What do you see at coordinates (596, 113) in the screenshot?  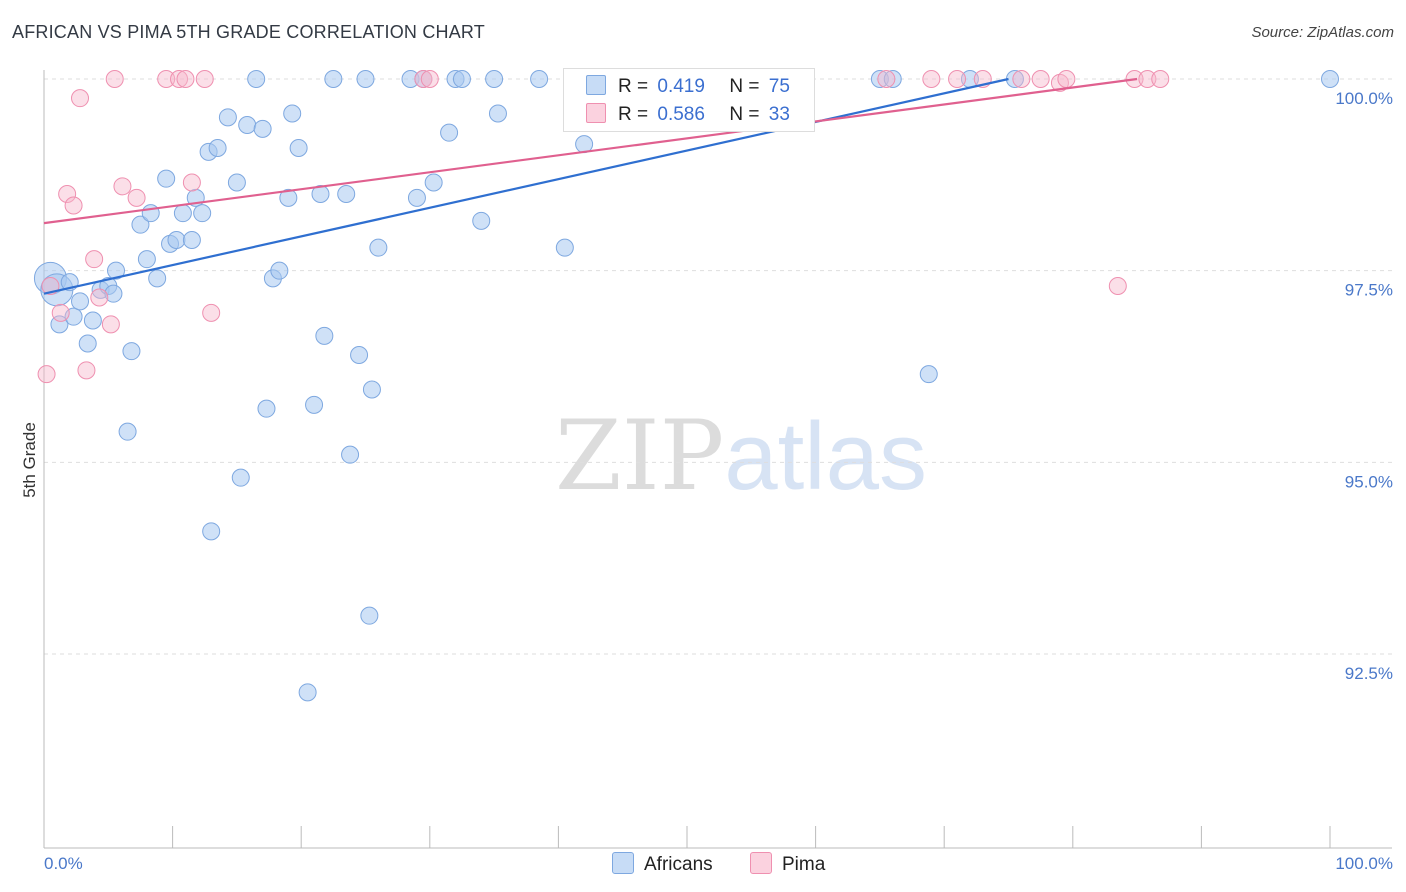 I see `pima-swatch` at bounding box center [596, 113].